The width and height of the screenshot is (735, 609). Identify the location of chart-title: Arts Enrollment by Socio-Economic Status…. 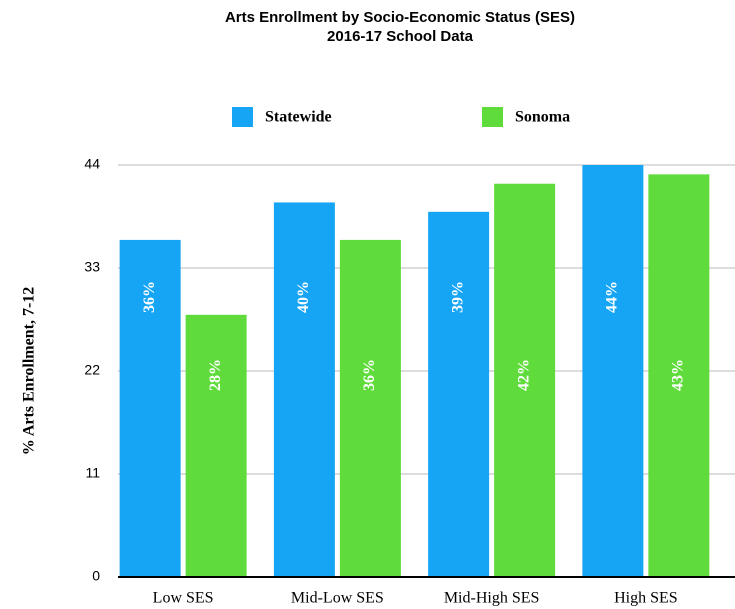
(400, 17).